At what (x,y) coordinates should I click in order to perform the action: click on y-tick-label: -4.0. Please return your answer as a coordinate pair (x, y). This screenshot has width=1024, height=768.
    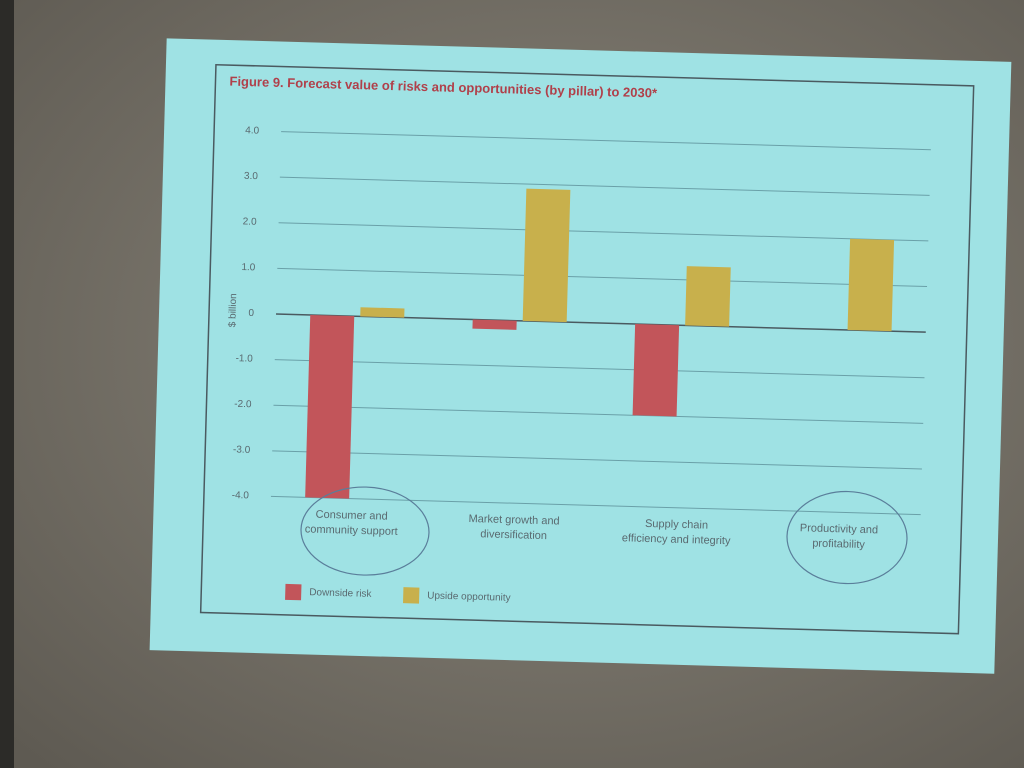
    Looking at the image, I should click on (241, 495).